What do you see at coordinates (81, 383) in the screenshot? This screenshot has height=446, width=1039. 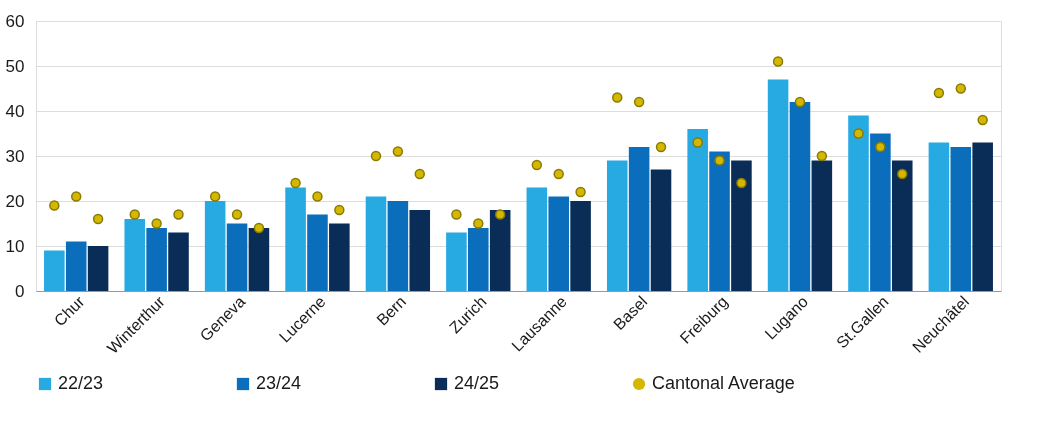 I see `legend-label: 22/23` at bounding box center [81, 383].